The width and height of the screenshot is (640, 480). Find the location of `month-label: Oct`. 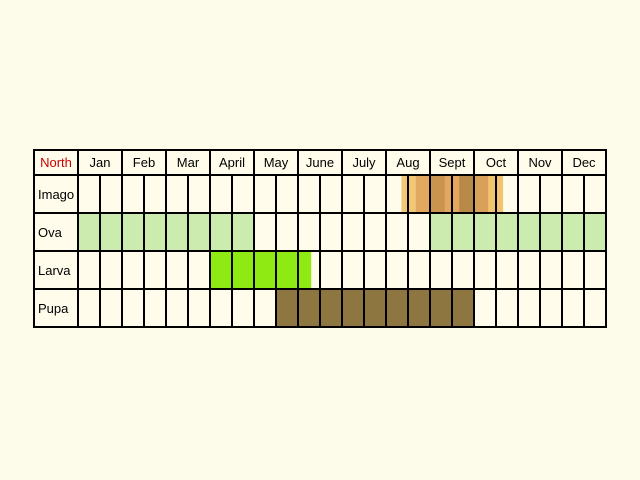

month-label: Oct is located at coordinates (496, 162).